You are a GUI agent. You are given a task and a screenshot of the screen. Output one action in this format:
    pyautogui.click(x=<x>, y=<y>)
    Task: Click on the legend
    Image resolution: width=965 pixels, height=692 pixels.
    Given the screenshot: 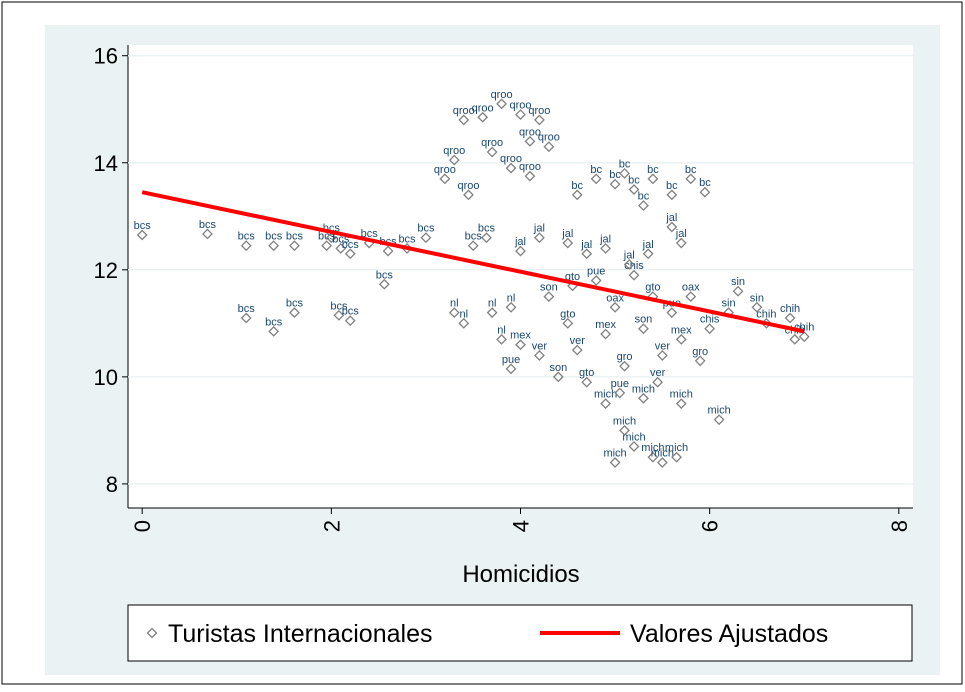 What is the action you would take?
    pyautogui.click(x=520, y=633)
    